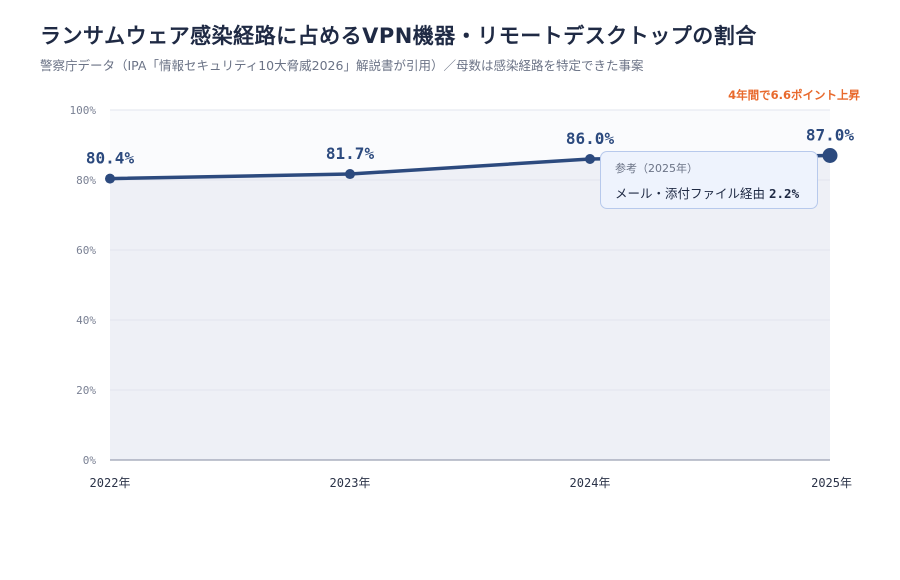  Describe the element at coordinates (83, 110) in the screenshot. I see `y-tick-label: 100%` at that location.